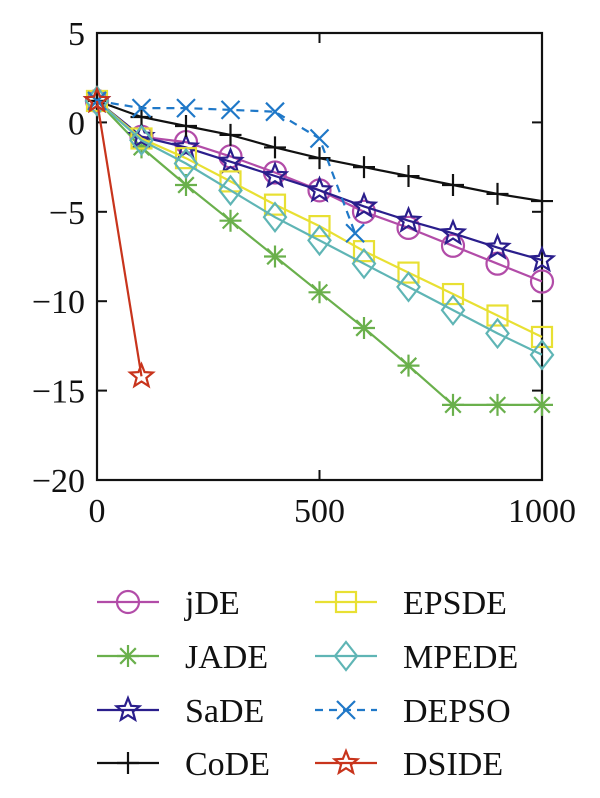  Describe the element at coordinates (346, 710) in the screenshot. I see `legend-marker-depso` at that location.